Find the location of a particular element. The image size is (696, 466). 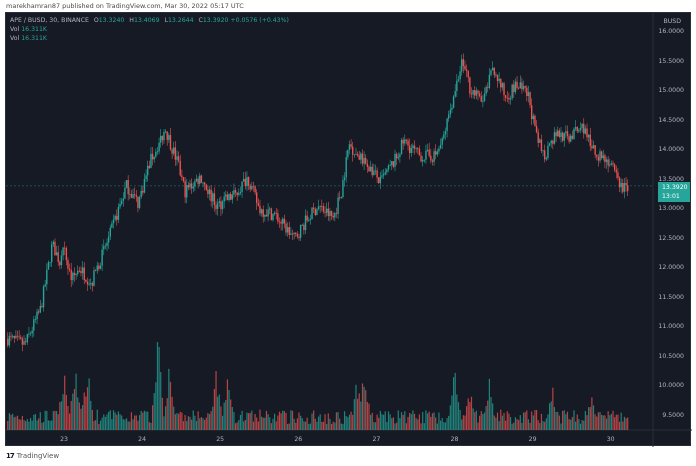

close-value: 13.3920 is located at coordinates (215, 20).